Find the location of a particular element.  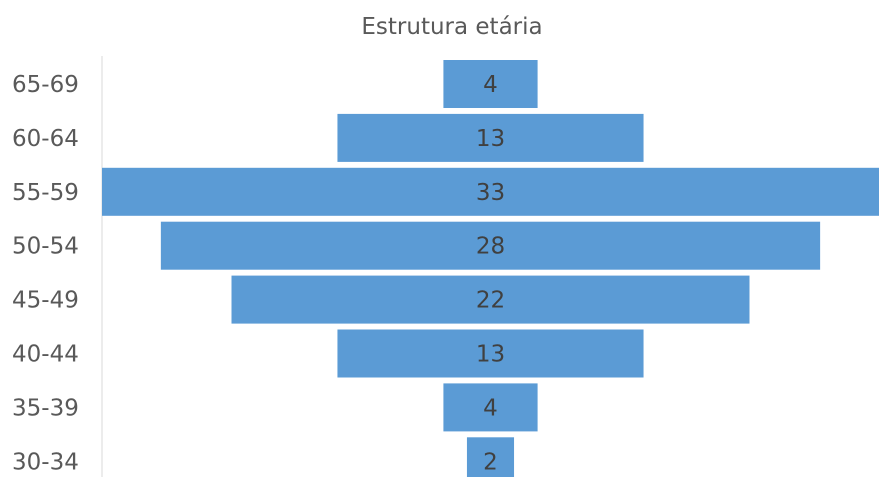

category-axis: 65-69 60-64 55-59 50-54 45-49 40-44 35-39 30-34 is located at coordinates (45, 273).